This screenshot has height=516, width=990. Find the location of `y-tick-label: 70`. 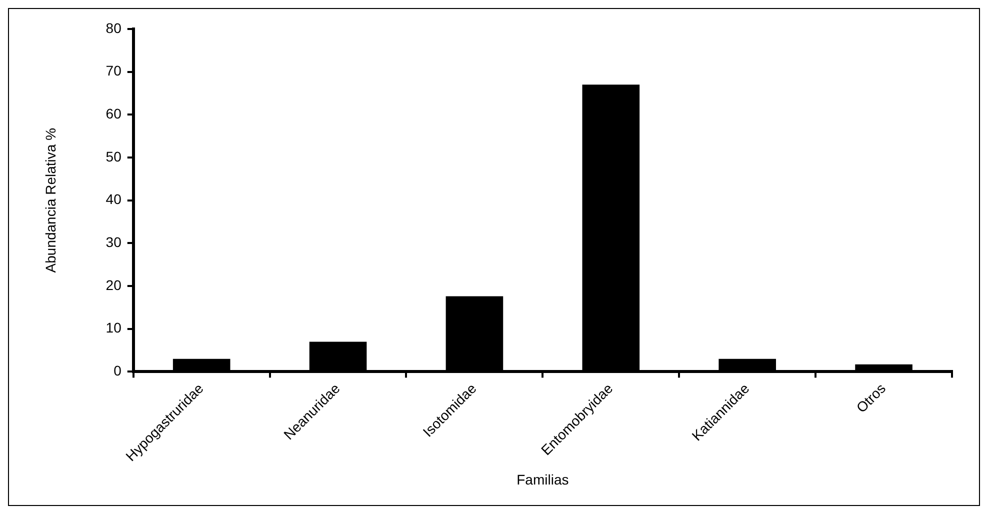

y-tick-label: 70 is located at coordinates (114, 70).